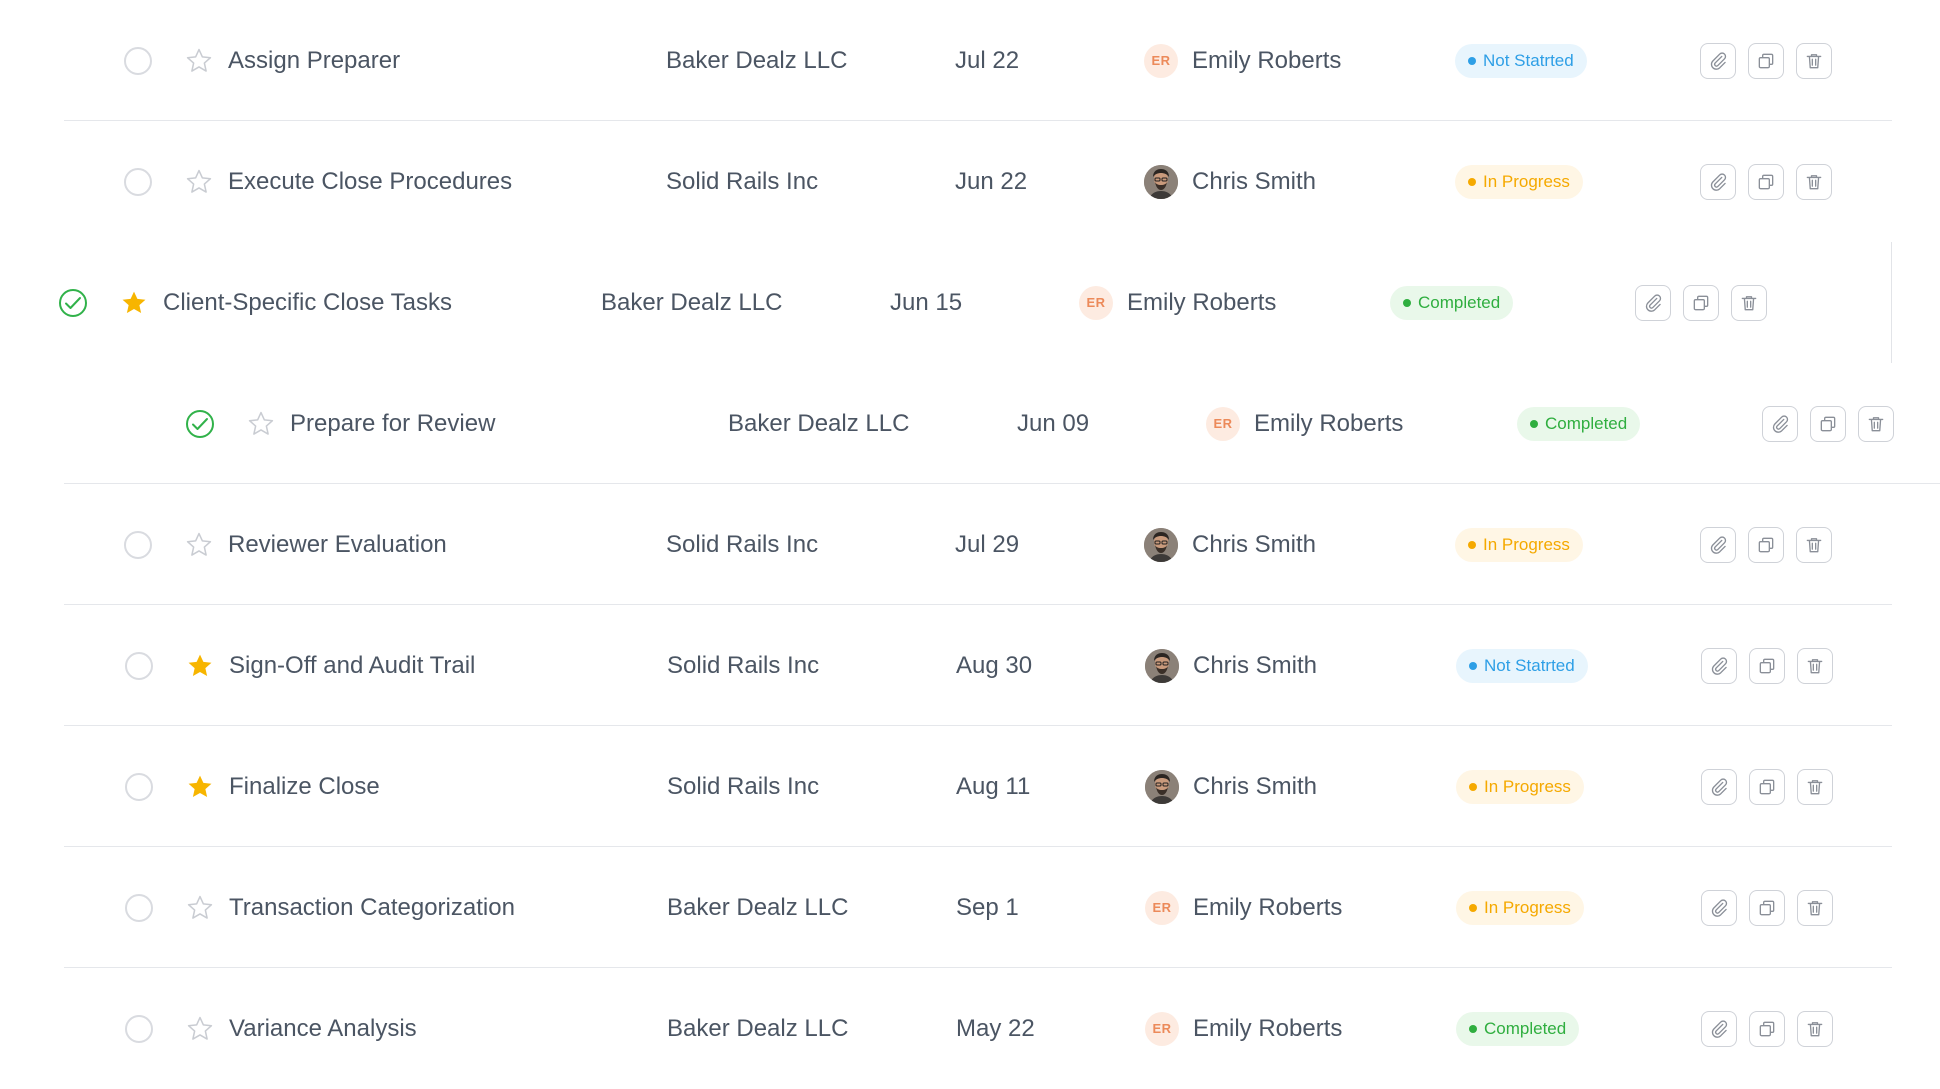  I want to click on task-due-date: Jun 15, so click(926, 302).